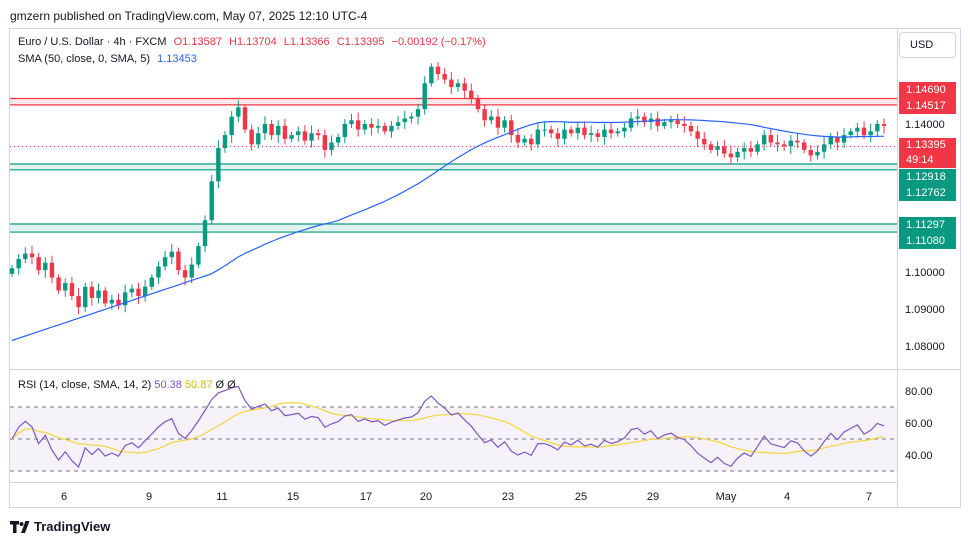 The image size is (970, 545). I want to click on time-axis-label: 29, so click(653, 497).